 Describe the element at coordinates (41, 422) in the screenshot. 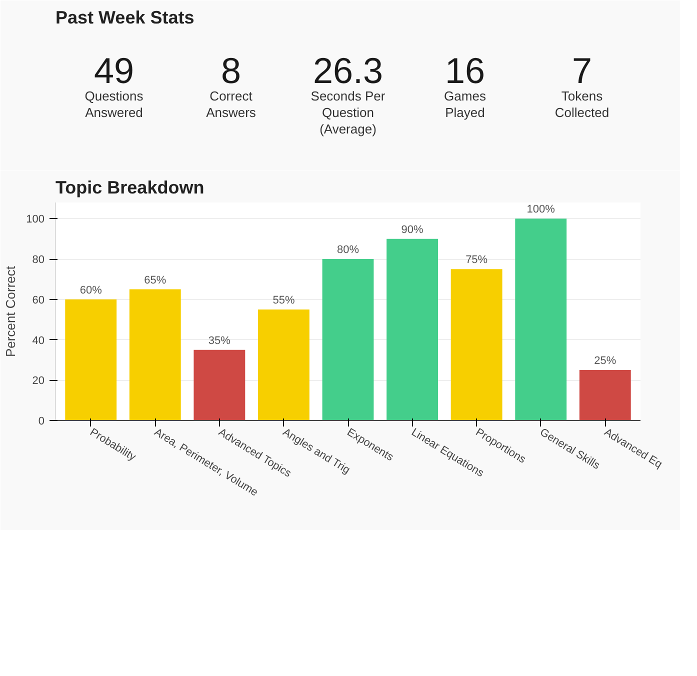

I see `y-tick-label: 0` at that location.